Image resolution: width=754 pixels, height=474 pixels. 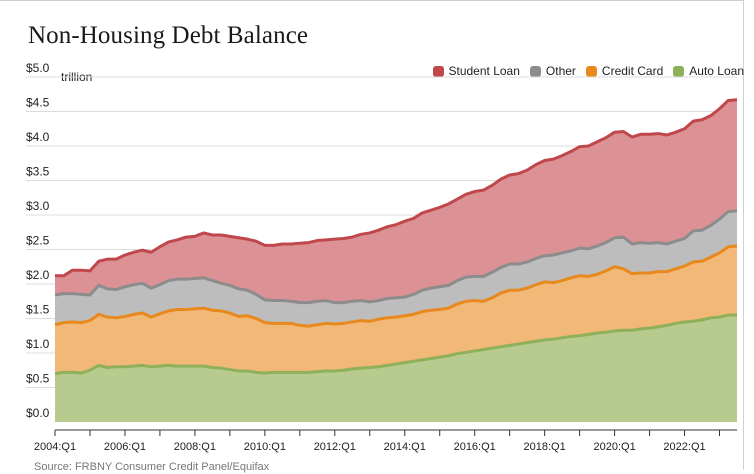 I want to click on chart-title: Non-Housing Debt Balance, so click(x=168, y=35).